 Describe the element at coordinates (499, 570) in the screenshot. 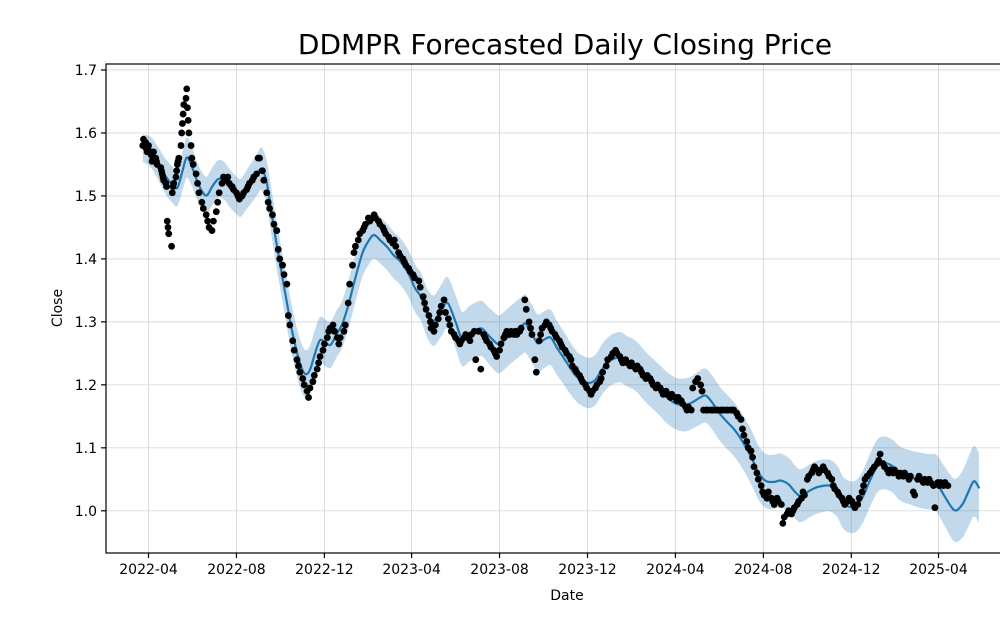

I see `x-tick-label: 2023-08` at that location.